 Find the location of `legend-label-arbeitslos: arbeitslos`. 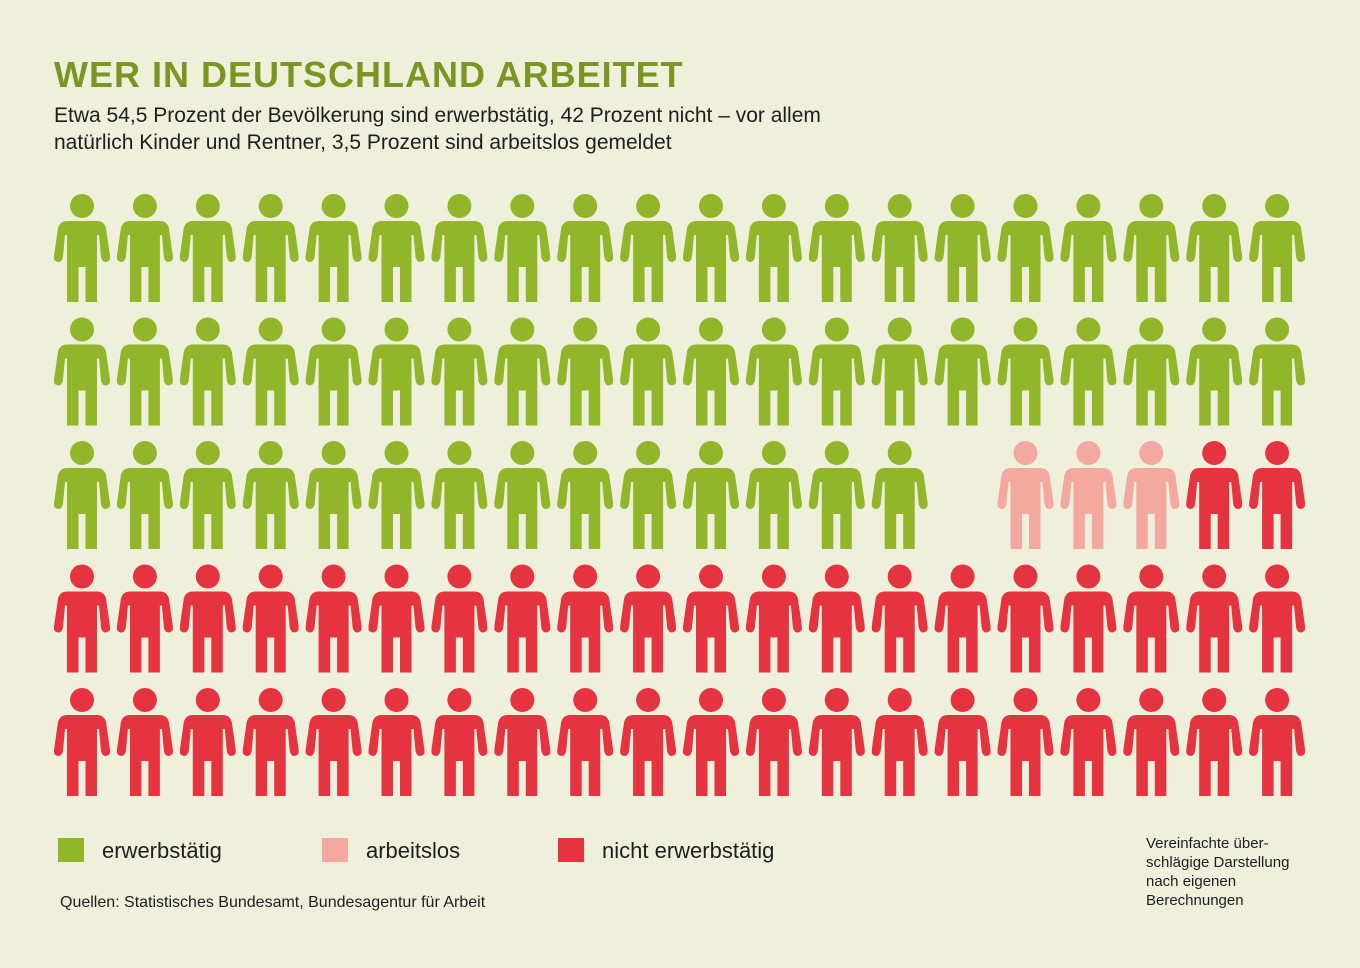

legend-label-arbeitslos: arbeitslos is located at coordinates (413, 850).